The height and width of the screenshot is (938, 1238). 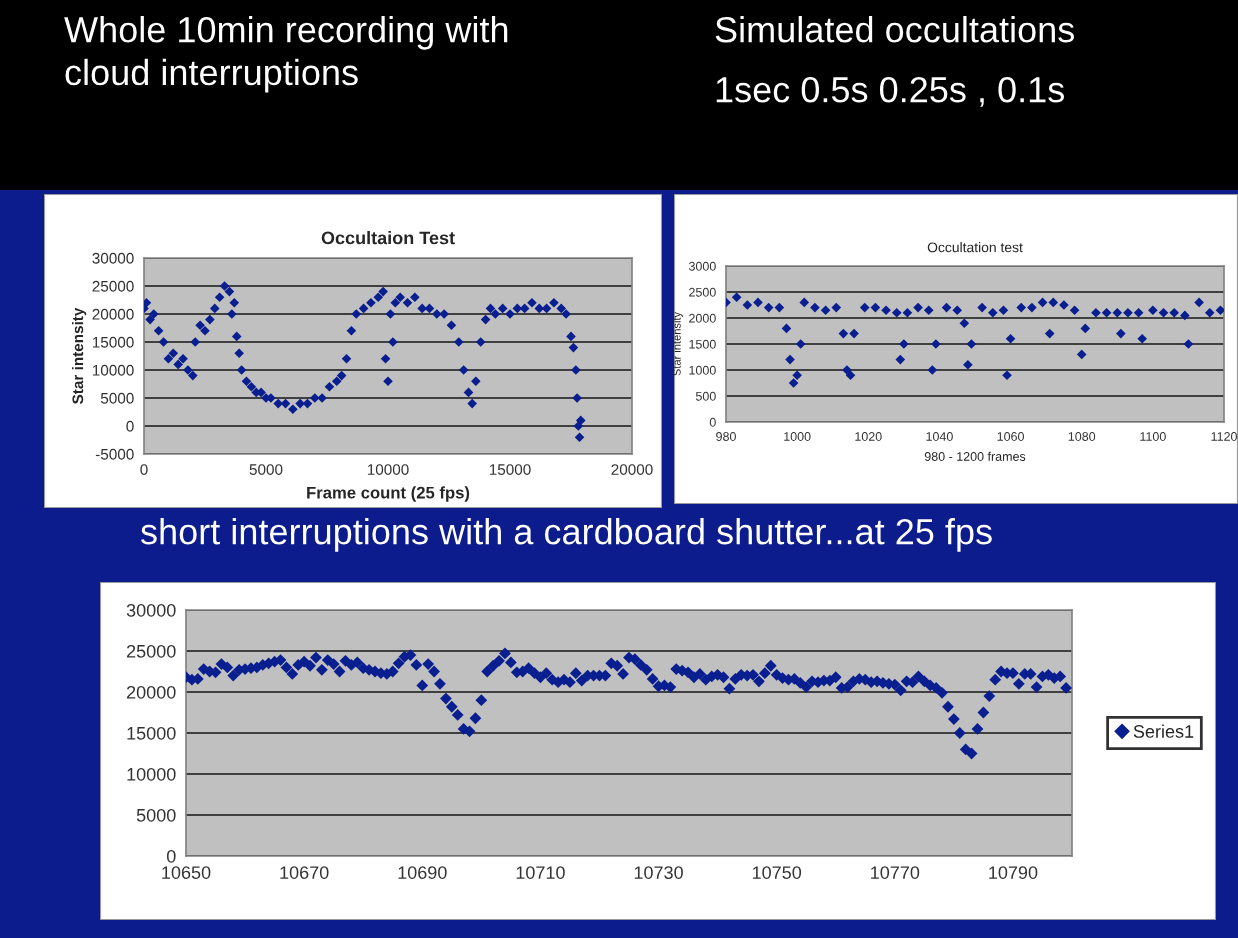 What do you see at coordinates (658, 872) in the screenshot?
I see `x-tick-label: 10730` at bounding box center [658, 872].